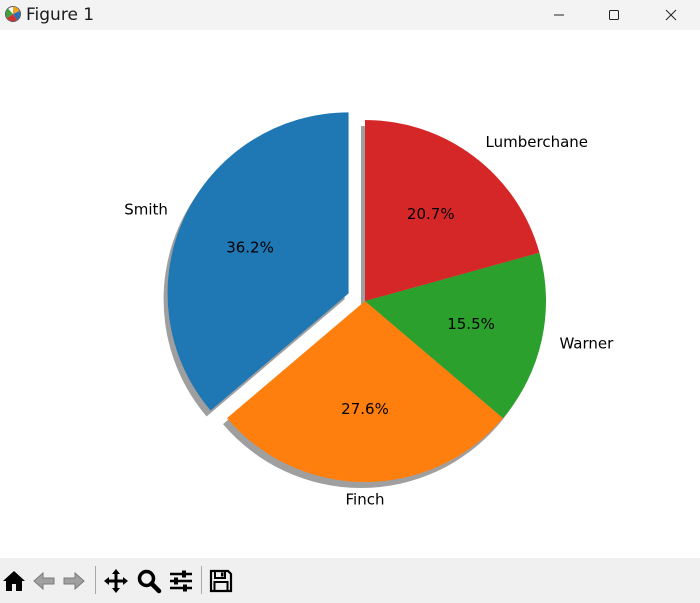 The width and height of the screenshot is (700, 603). Describe the element at coordinates (365, 500) in the screenshot. I see `category-label-finch: Finch` at that location.